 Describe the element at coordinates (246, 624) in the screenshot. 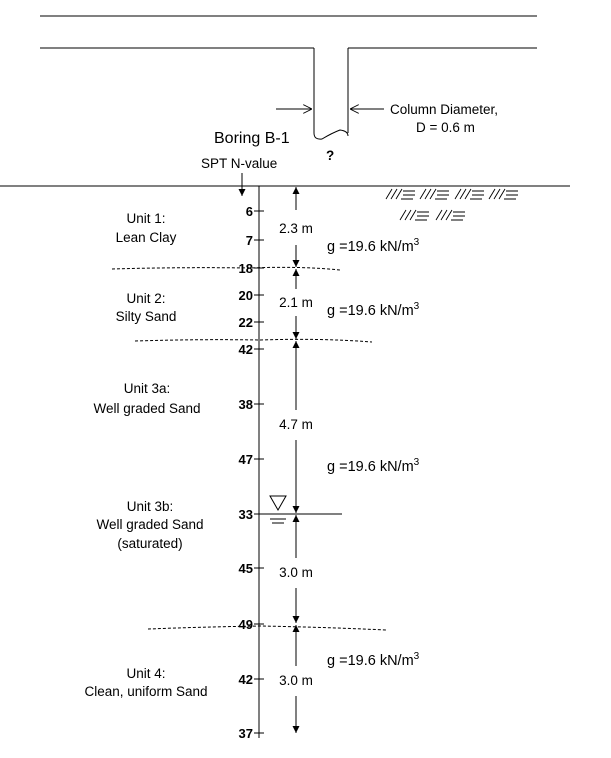

I see `spt-value: 49` at that location.